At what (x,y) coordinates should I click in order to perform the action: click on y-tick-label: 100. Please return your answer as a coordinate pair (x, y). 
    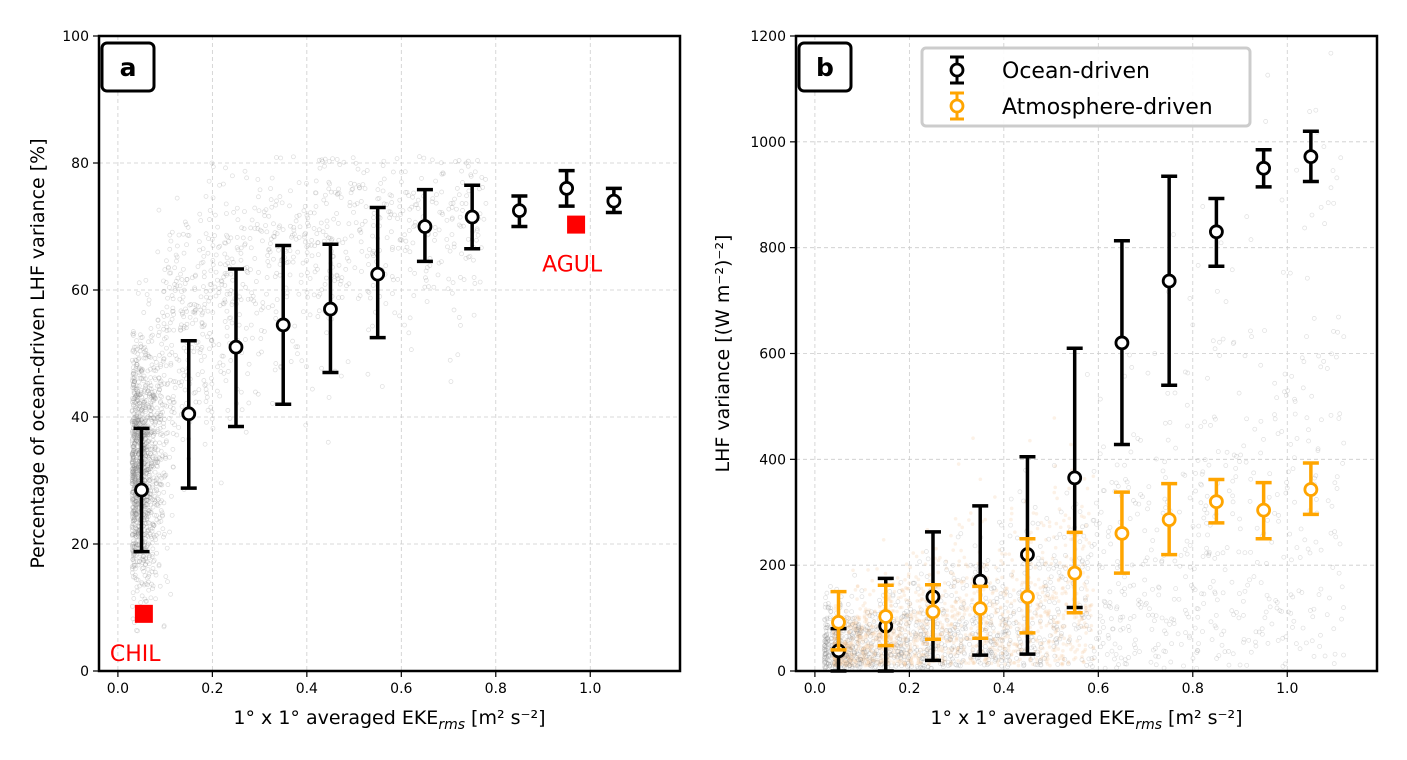
    Looking at the image, I should click on (75, 37).